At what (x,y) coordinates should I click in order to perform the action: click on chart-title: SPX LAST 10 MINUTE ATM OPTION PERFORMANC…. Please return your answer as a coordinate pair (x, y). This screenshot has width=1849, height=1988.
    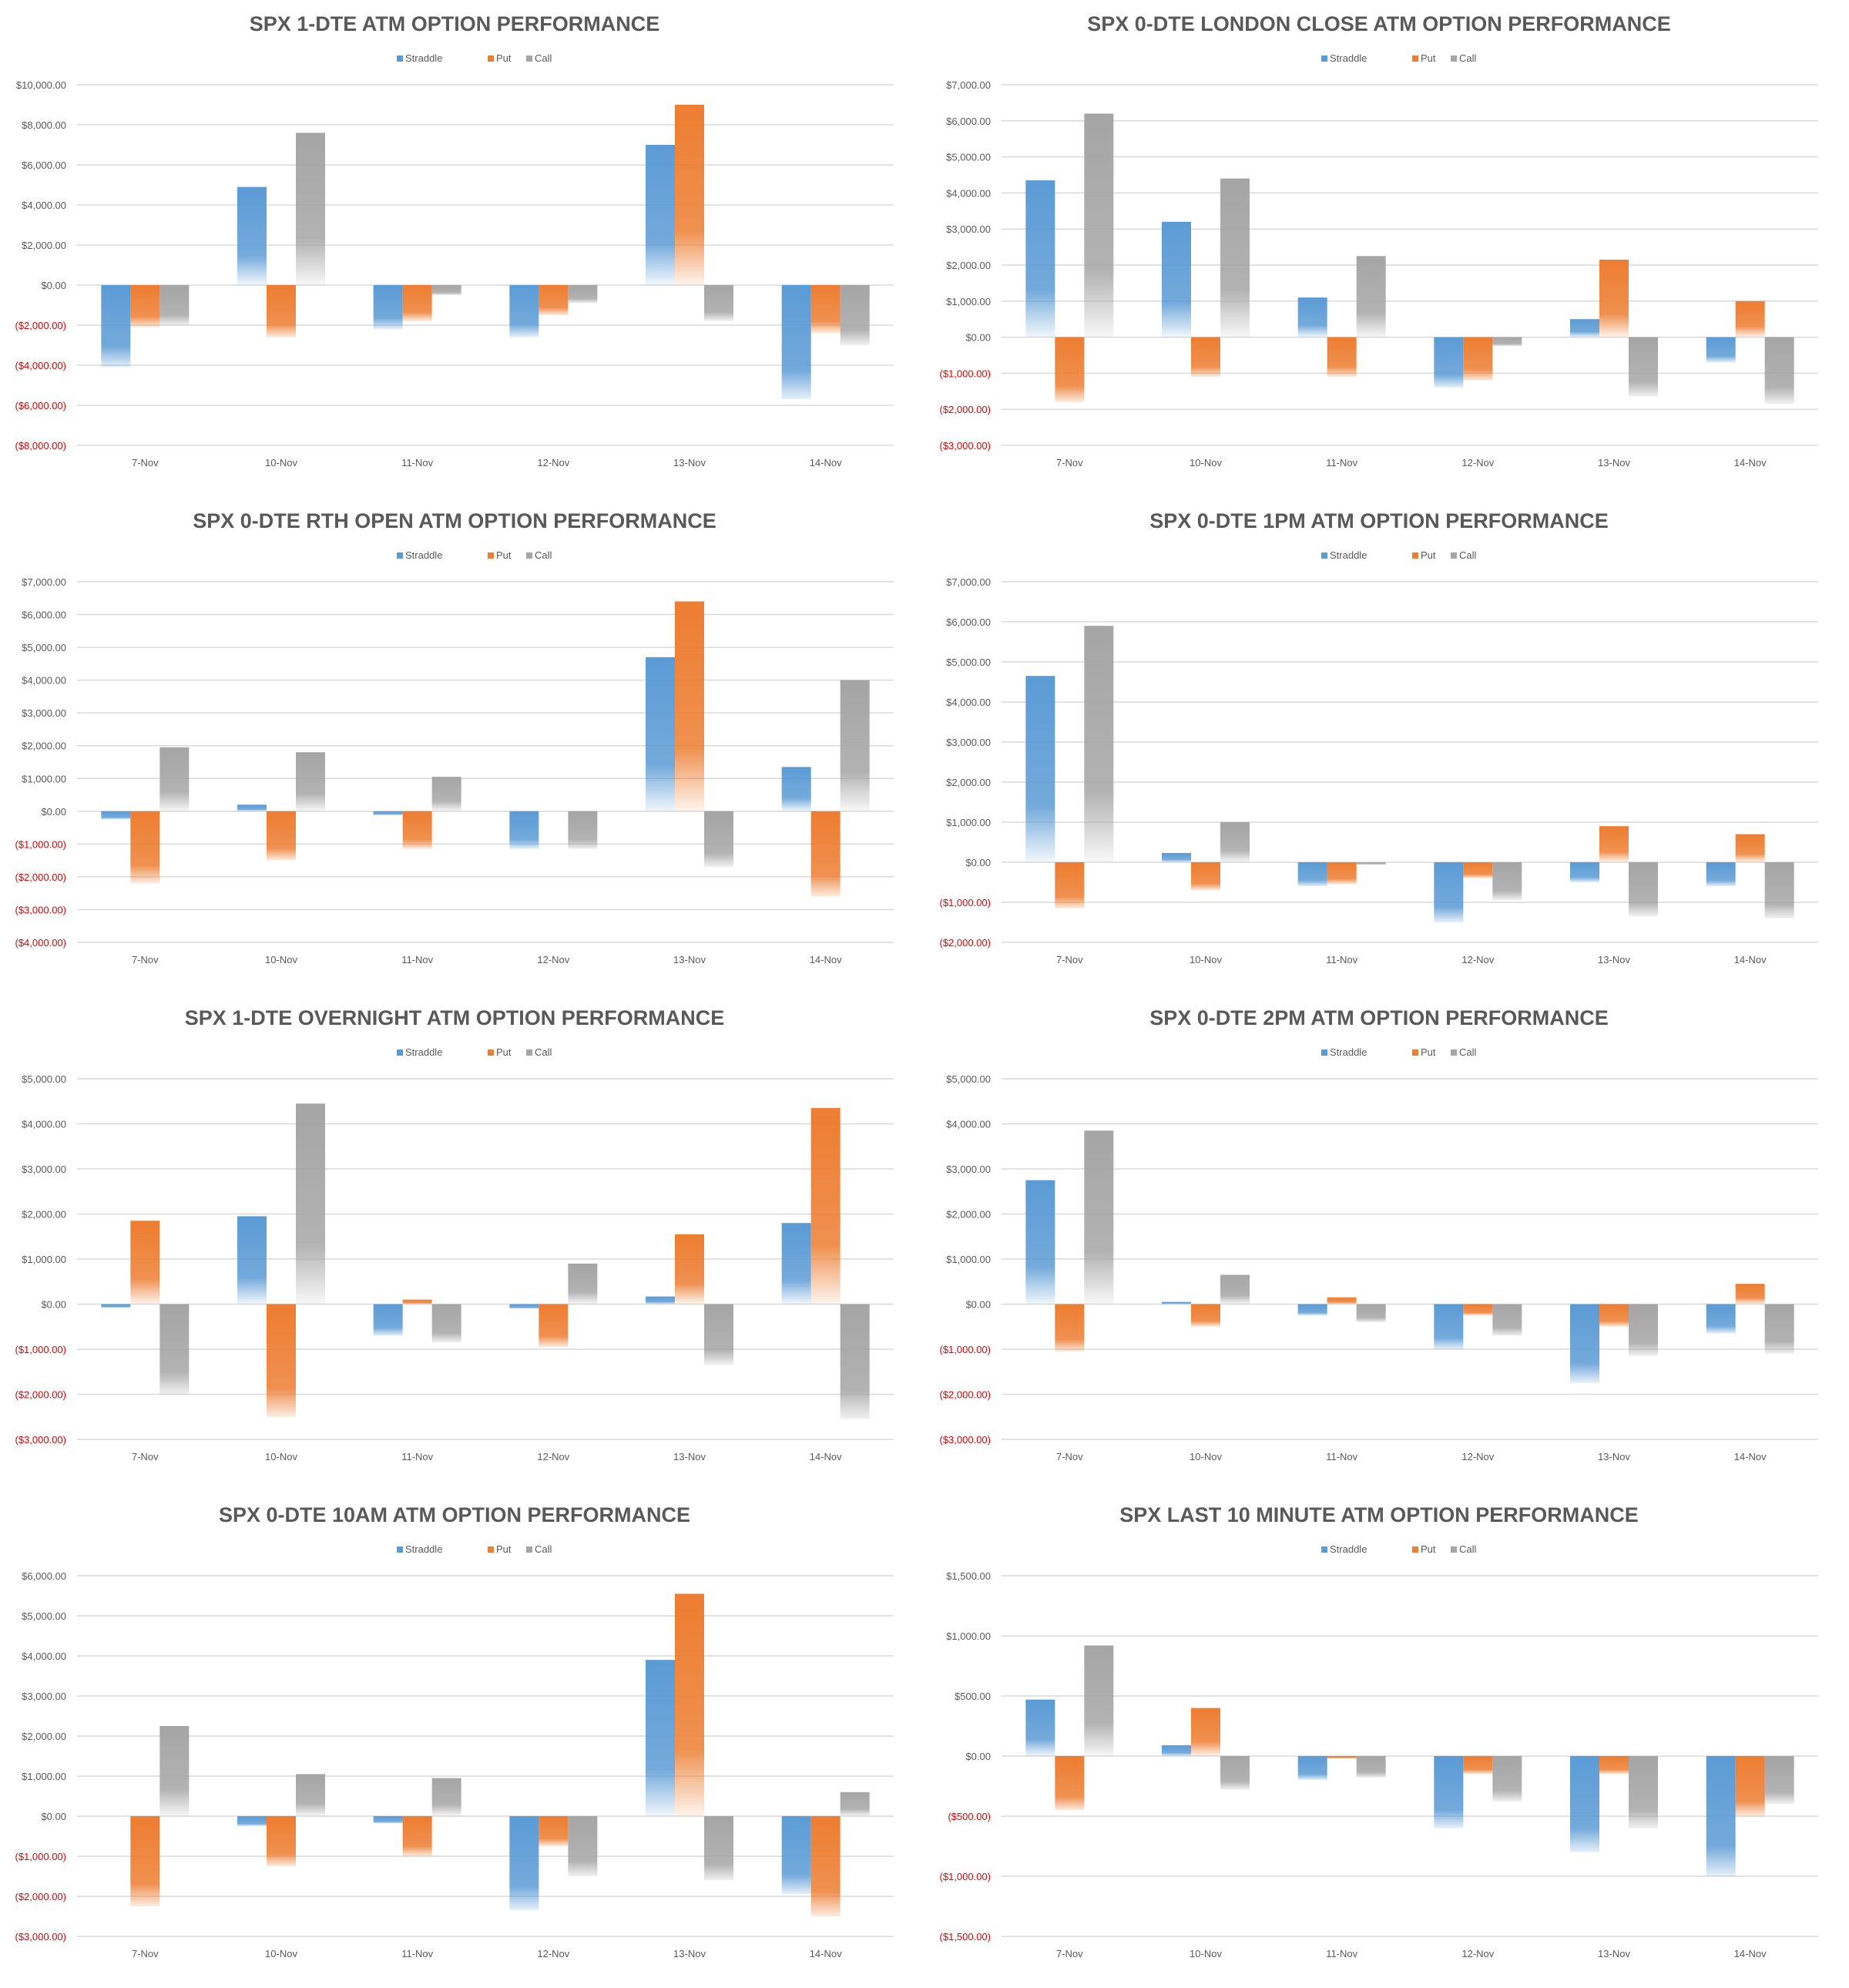
    Looking at the image, I should click on (1379, 1514).